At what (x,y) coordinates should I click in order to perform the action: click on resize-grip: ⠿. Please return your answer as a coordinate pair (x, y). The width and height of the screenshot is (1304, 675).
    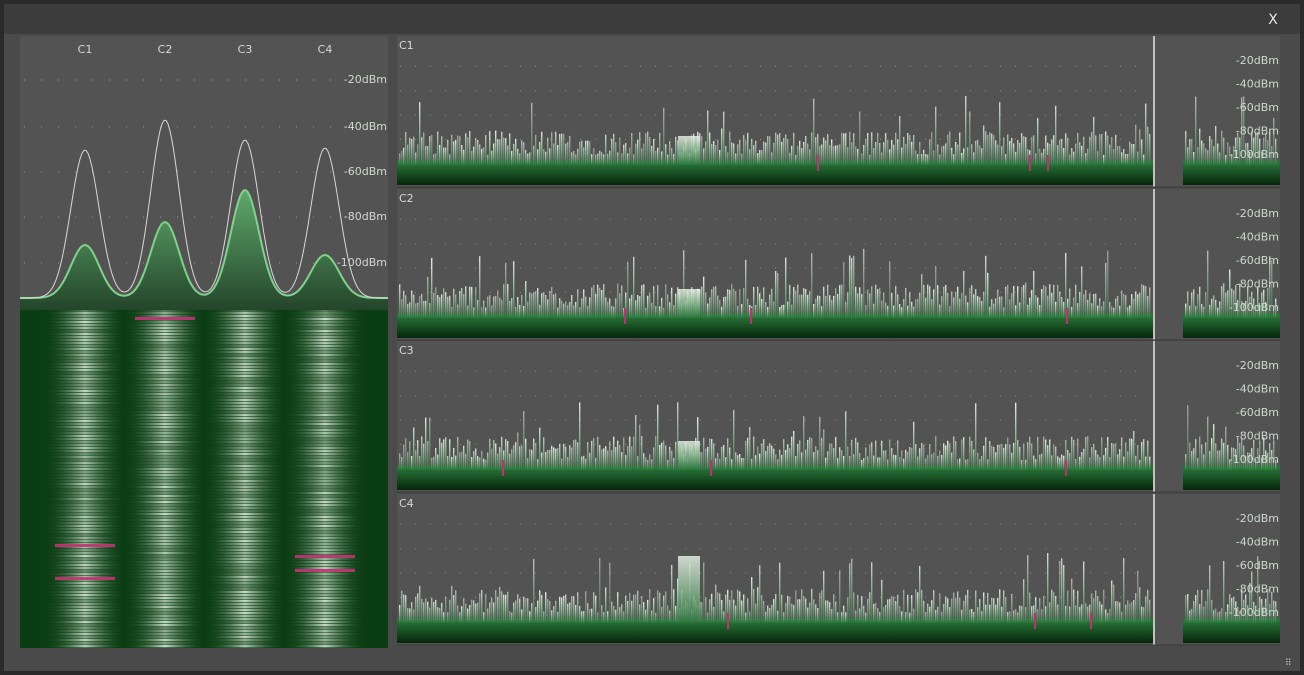
    Looking at the image, I should click on (1288, 663).